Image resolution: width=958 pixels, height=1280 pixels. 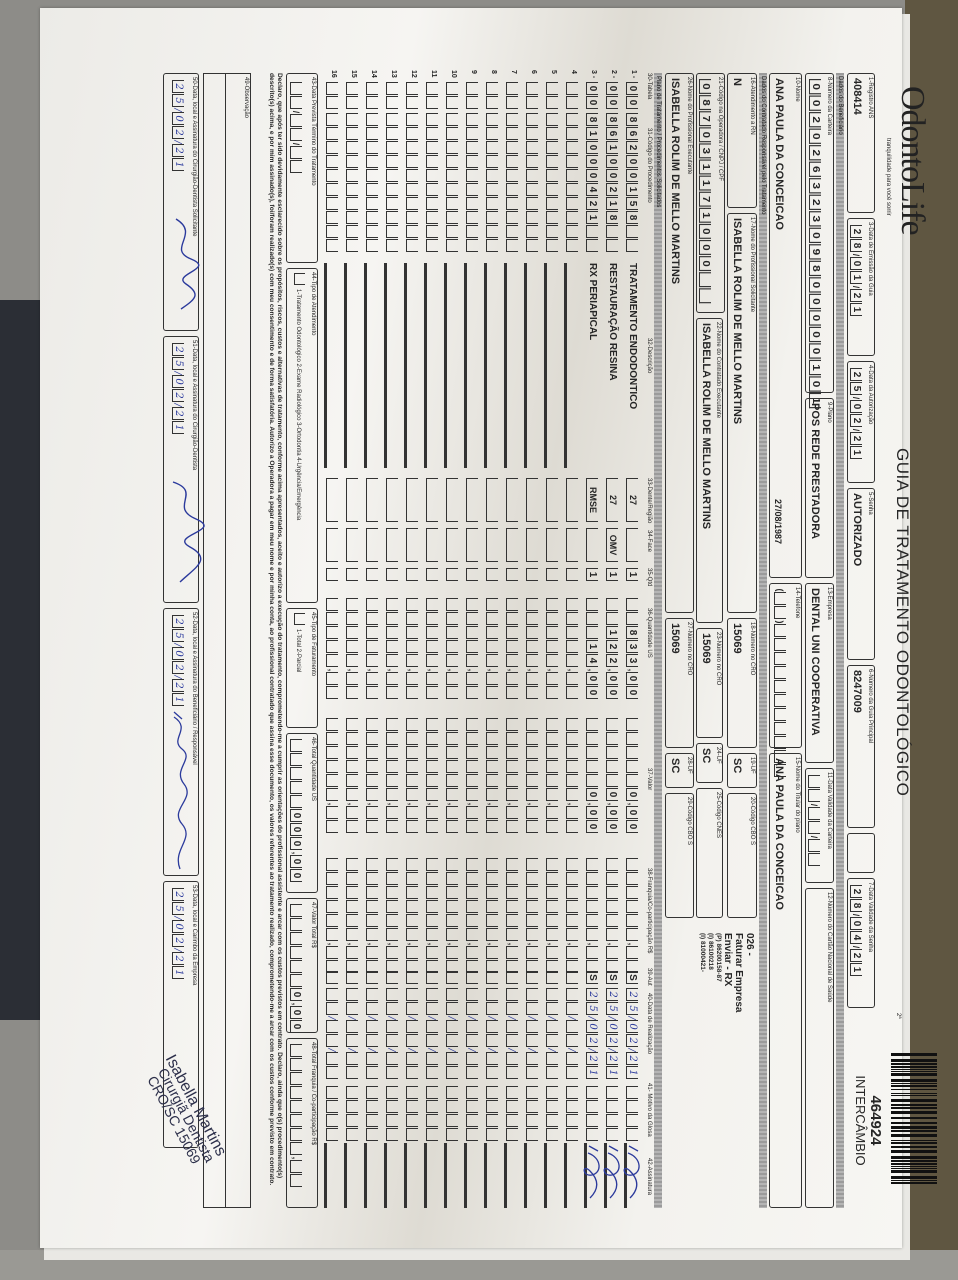 What do you see at coordinates (706, 426) in the screenshot?
I see `field-value: ISABELLA ROLIM DE MELLO MARTINS` at bounding box center [706, 426].